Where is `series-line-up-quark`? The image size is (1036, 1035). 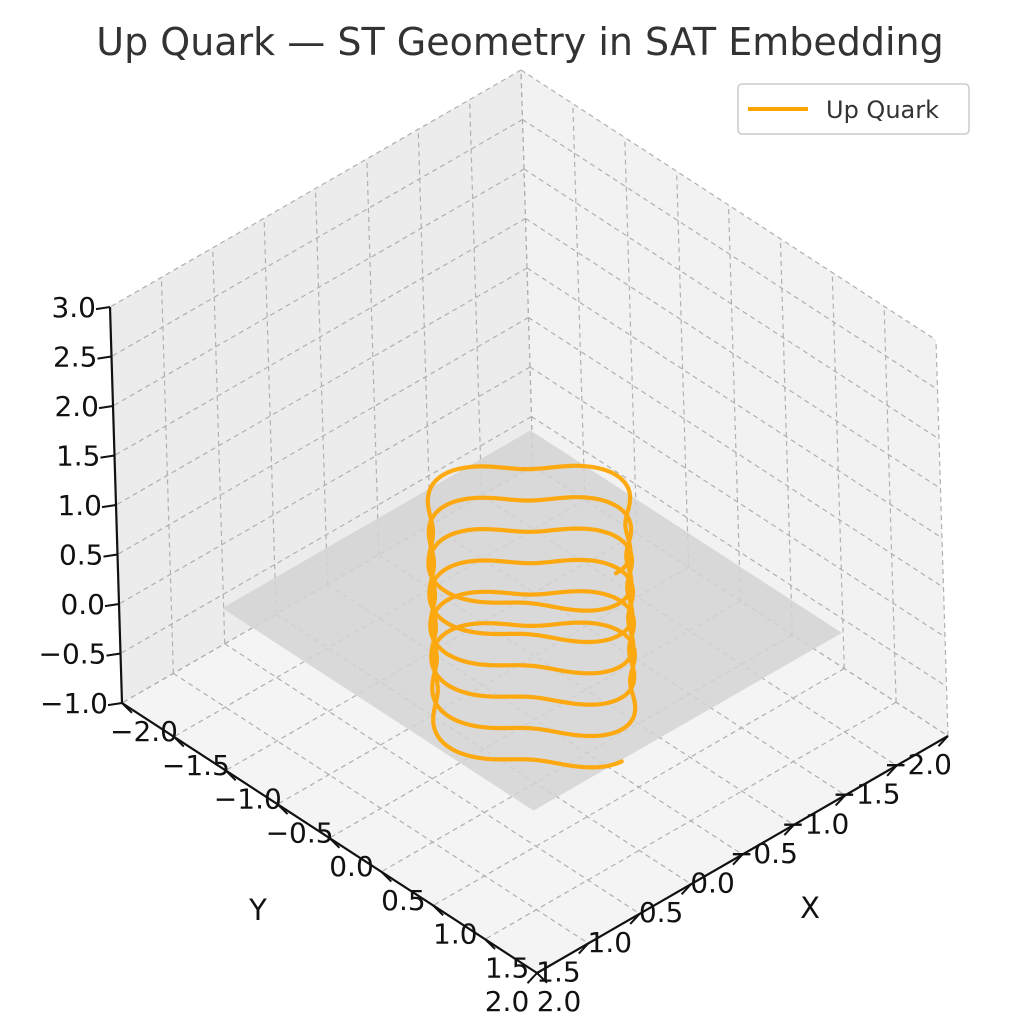
series-line-up-quark is located at coordinates (531, 616).